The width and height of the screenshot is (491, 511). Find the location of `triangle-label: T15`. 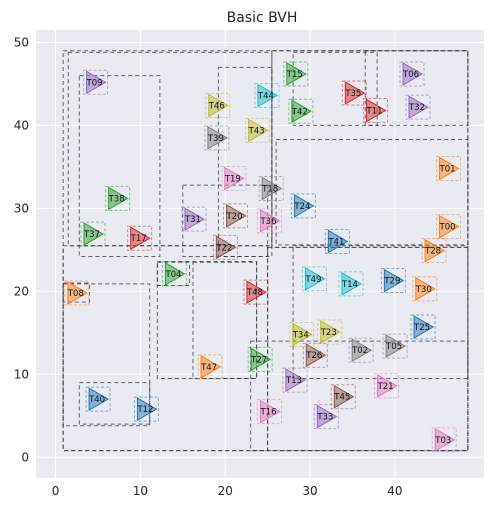

triangle-label: T15 is located at coordinates (294, 75).